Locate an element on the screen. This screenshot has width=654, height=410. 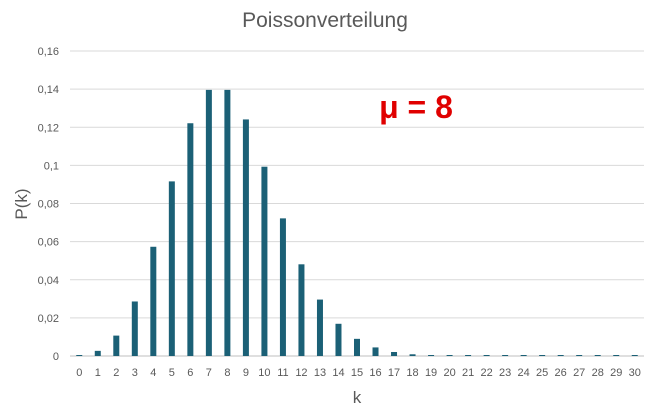
x-tick-label: 13 is located at coordinates (320, 373).